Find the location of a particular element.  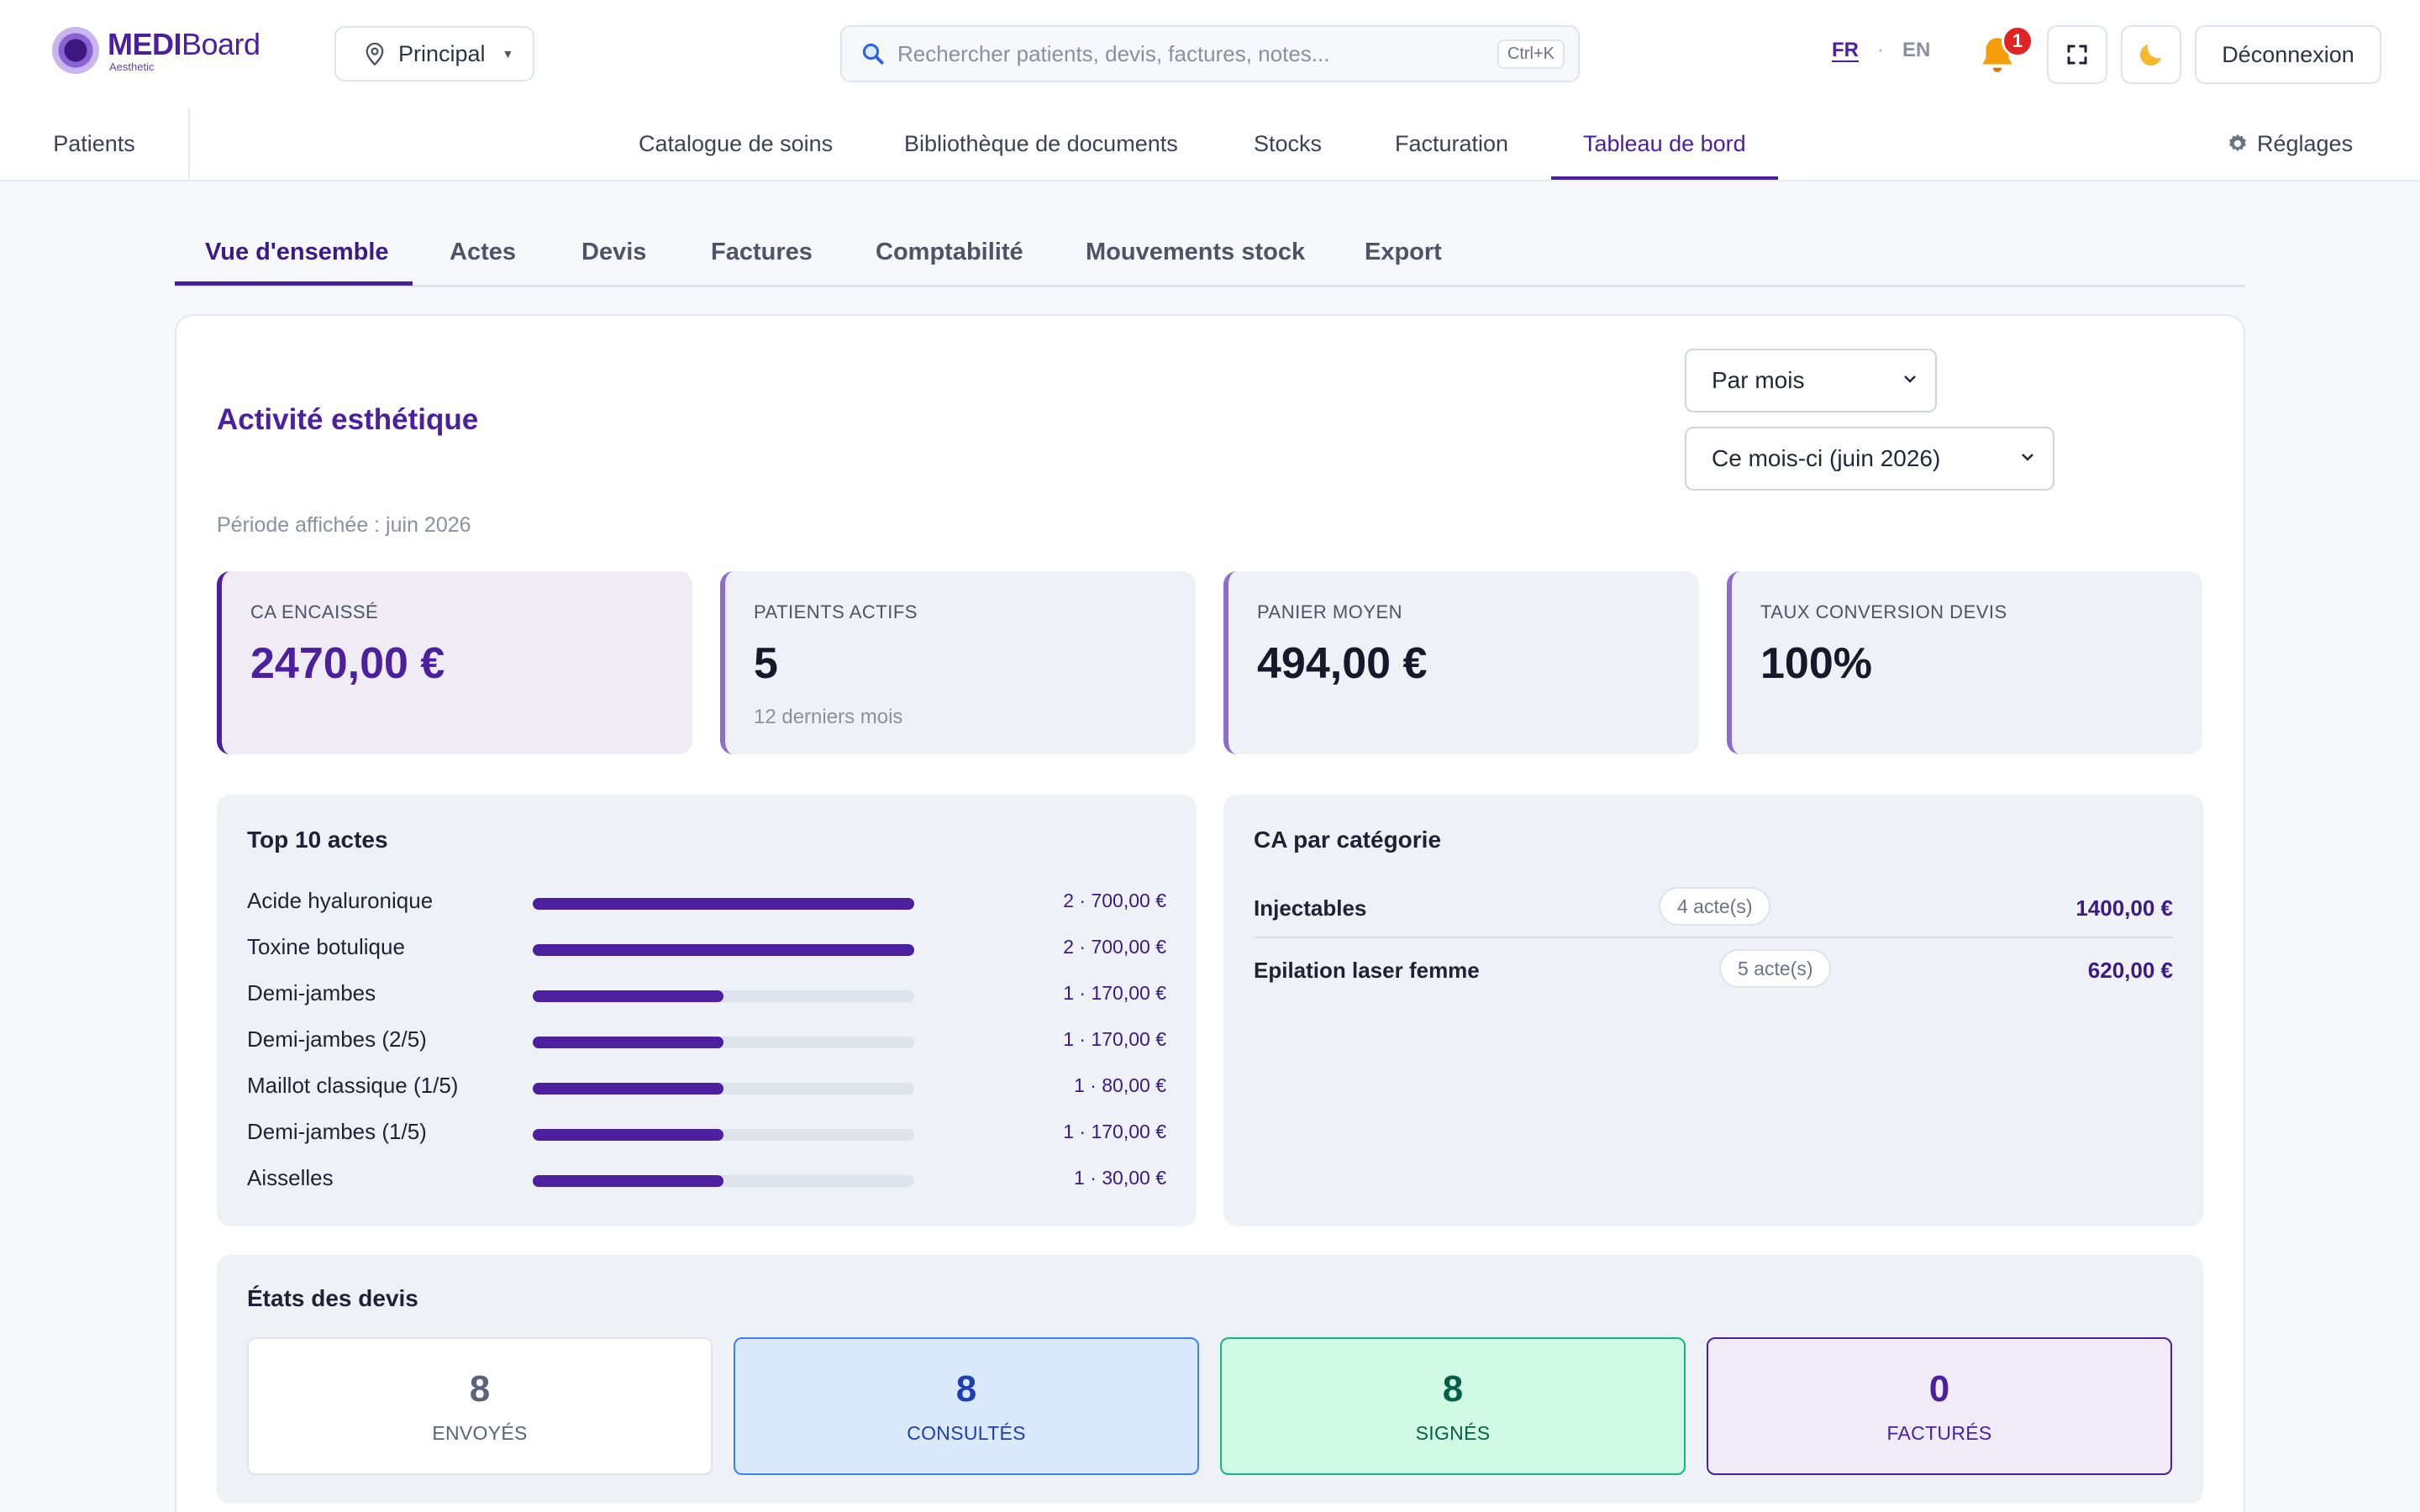

global-search: Ctrl+K is located at coordinates (1210, 53).